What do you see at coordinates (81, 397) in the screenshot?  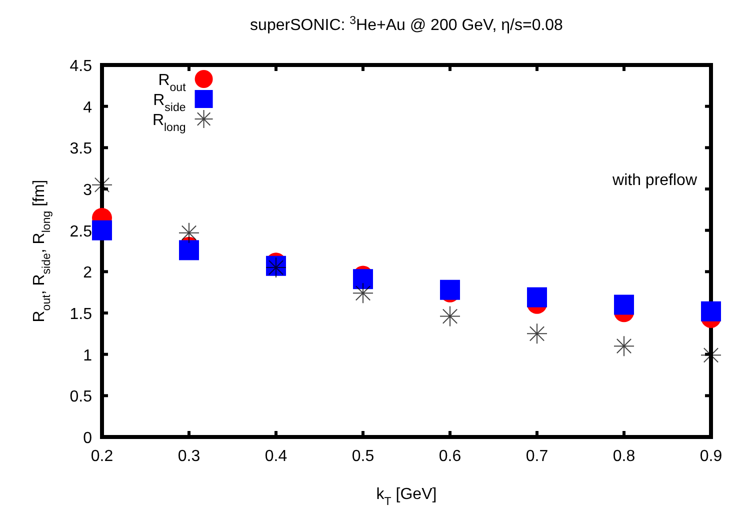 I see `y-tick-label: 0.5` at bounding box center [81, 397].